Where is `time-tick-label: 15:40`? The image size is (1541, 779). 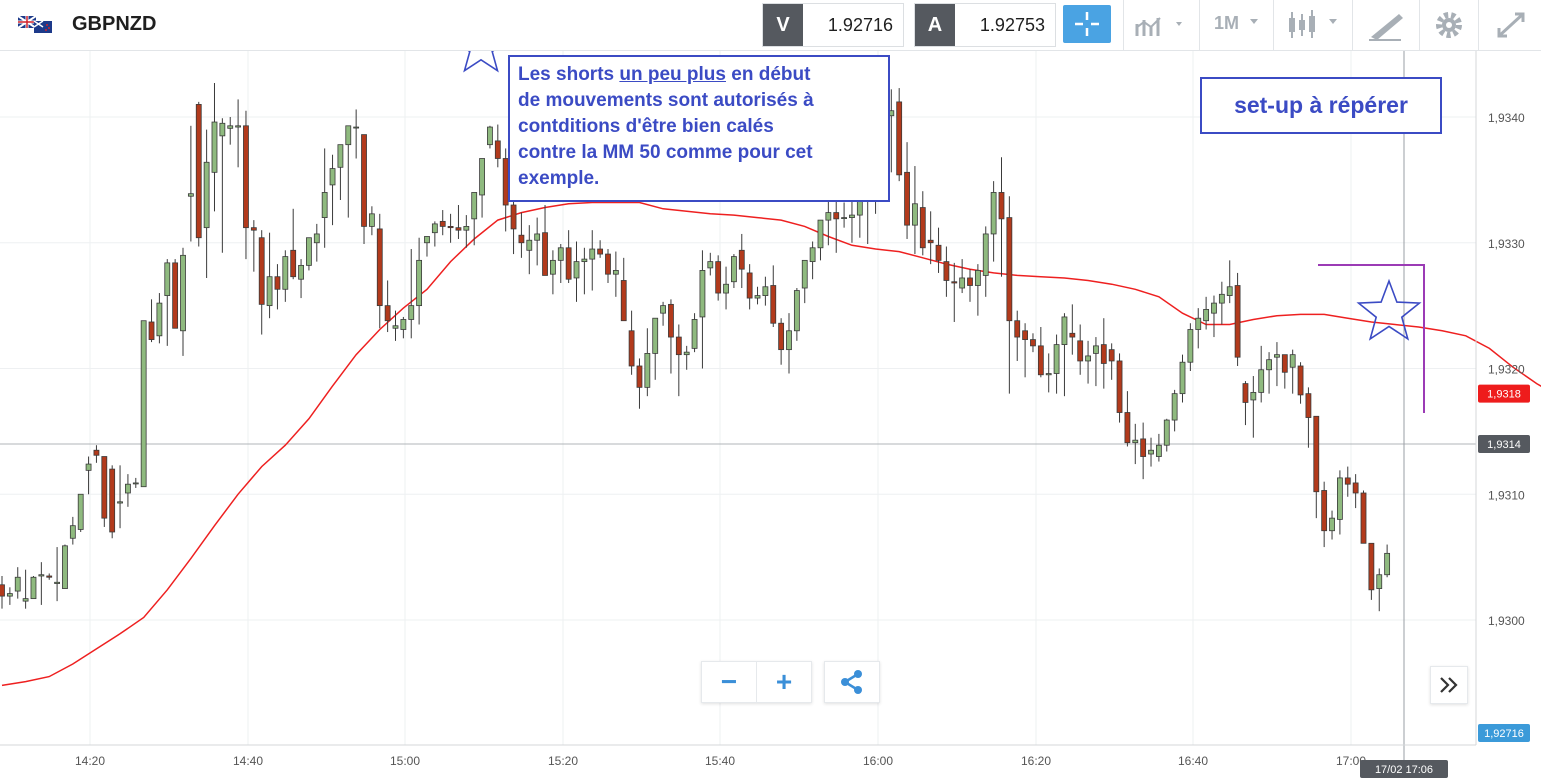
time-tick-label: 15:40 is located at coordinates (720, 761).